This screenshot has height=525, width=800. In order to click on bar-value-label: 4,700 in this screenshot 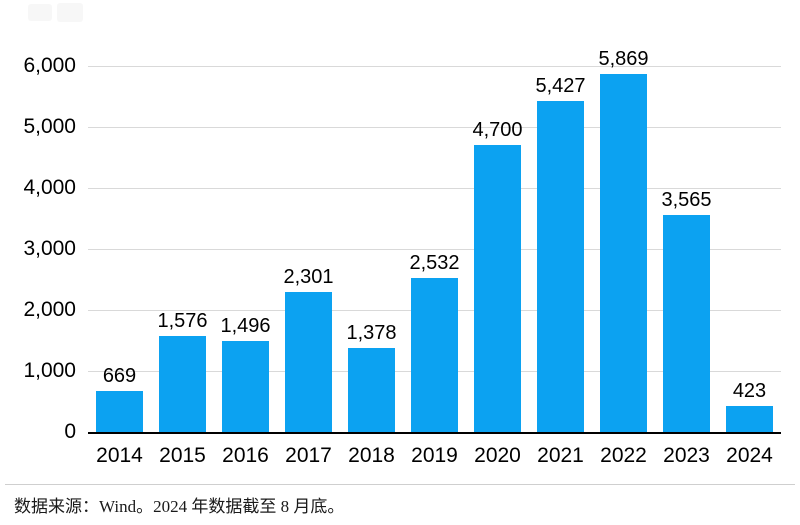, I will do `click(497, 130)`.